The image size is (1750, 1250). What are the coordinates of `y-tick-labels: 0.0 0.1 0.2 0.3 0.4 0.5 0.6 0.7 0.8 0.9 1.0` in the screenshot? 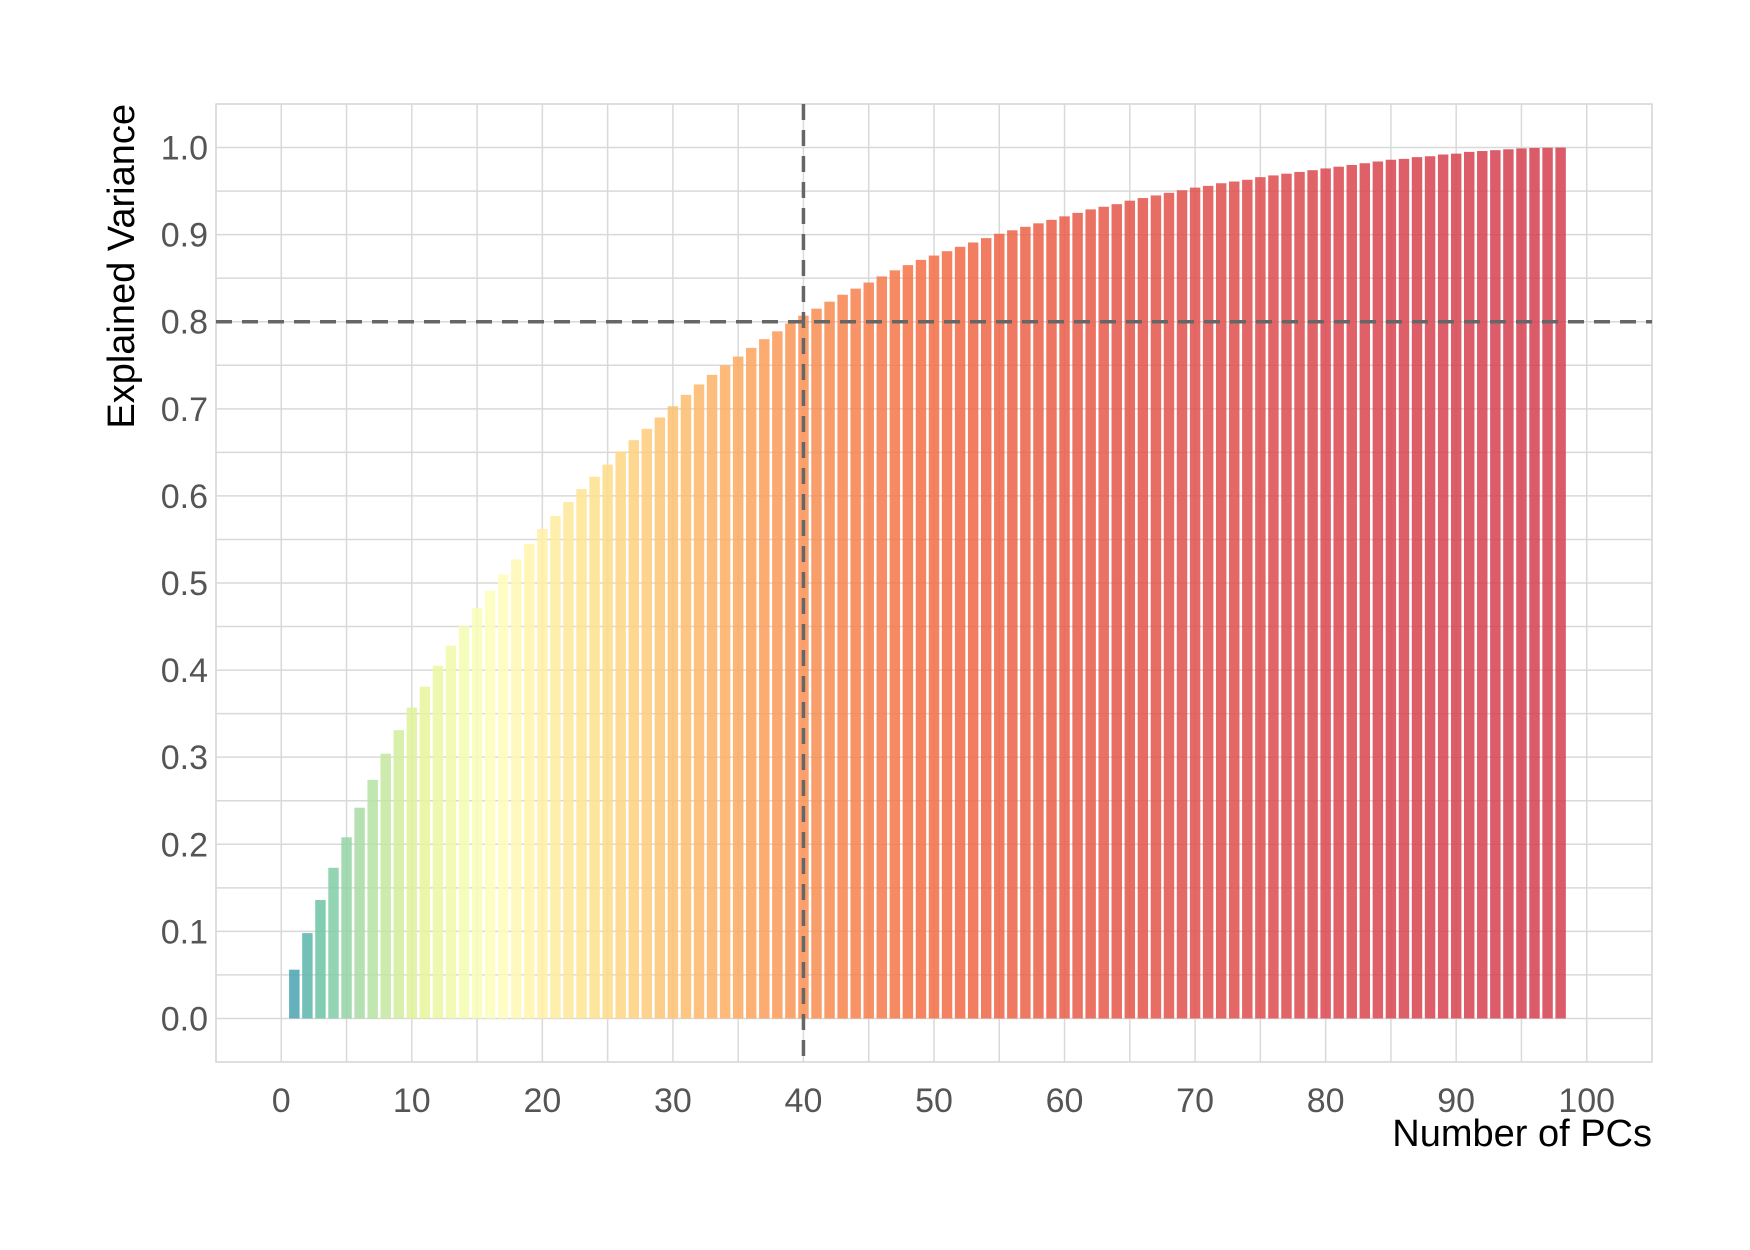 It's located at (184, 584).